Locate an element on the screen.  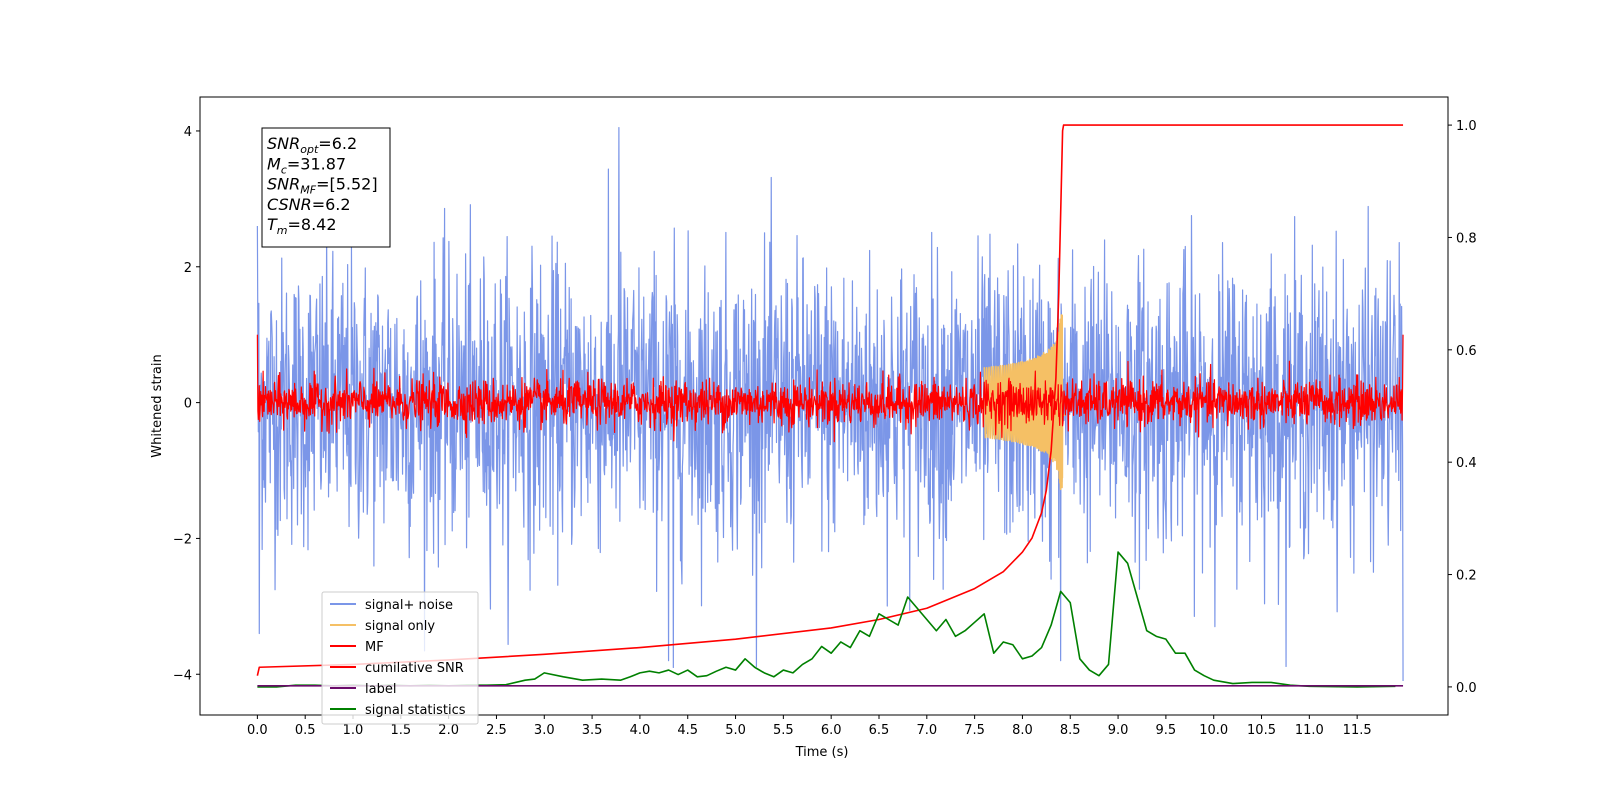
y-left-axis: −4 −2 0 2 4 is located at coordinates (186, 404).